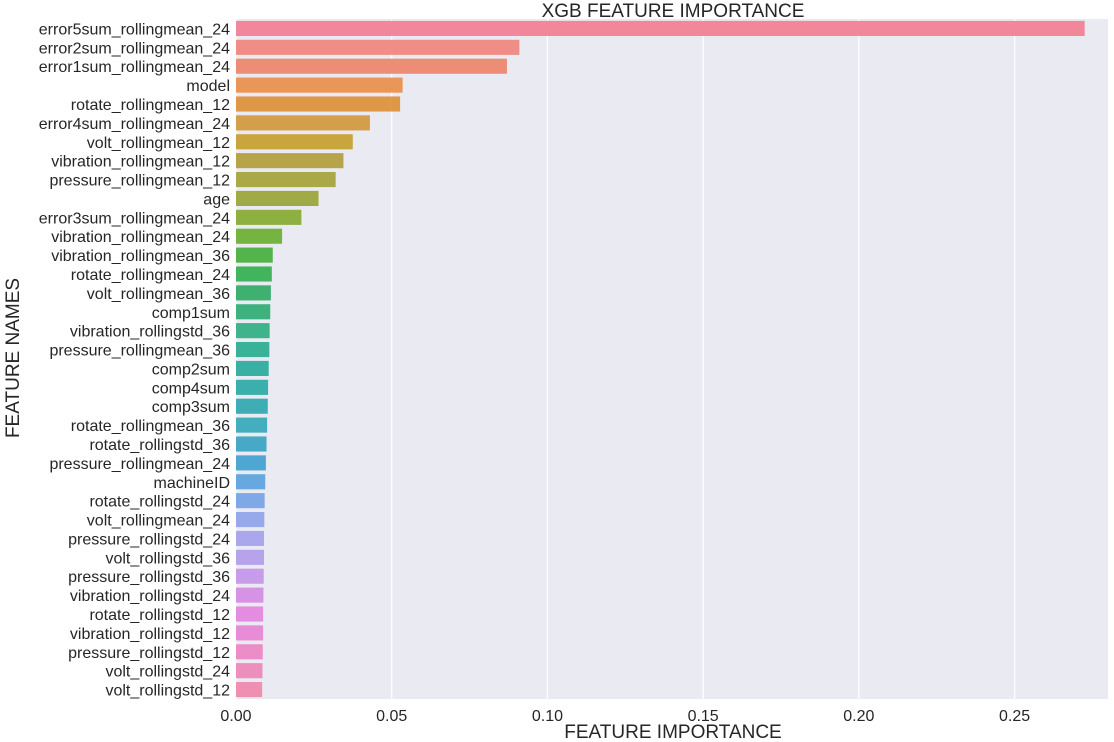 This screenshot has height=742, width=1114. What do you see at coordinates (150, 332) in the screenshot?
I see `y-tick-label: vibration_rollingstd_36` at bounding box center [150, 332].